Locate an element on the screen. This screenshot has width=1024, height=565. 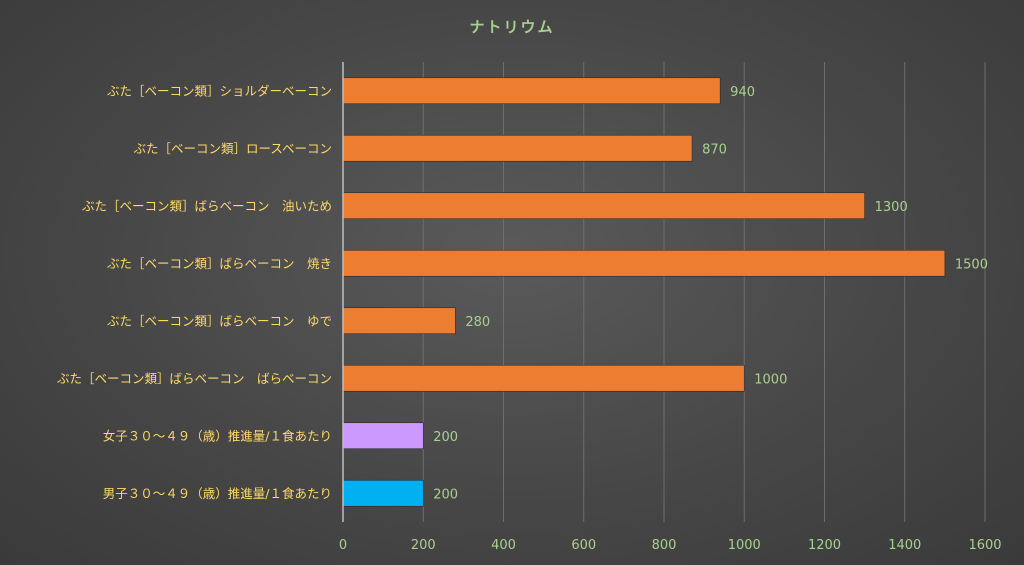
x-tick-labels: 0 200 400 600 800 1000 1200 1400 1600 is located at coordinates (670, 545).